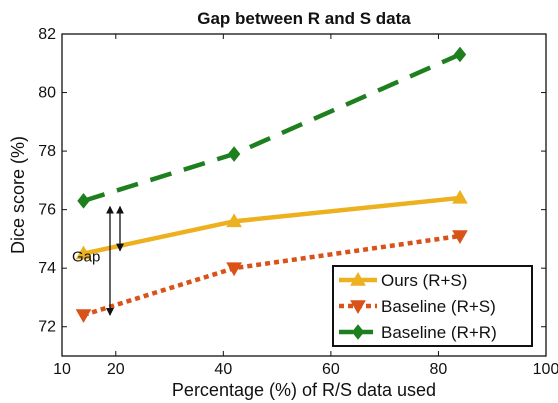 This screenshot has height=403, width=558. What do you see at coordinates (438, 306) in the screenshot?
I see `legend-label: Baseline (R+S)` at bounding box center [438, 306].